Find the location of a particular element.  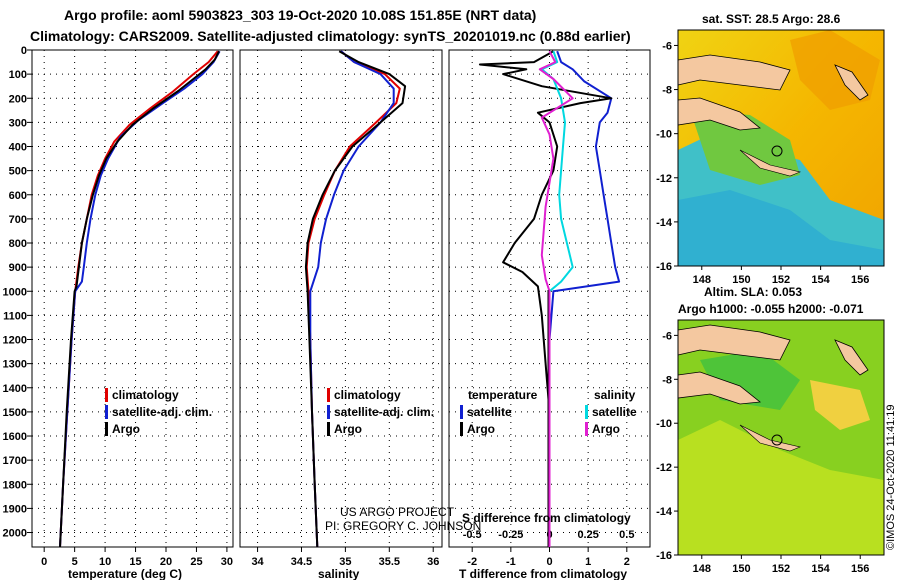

legend-swatch-temp-argo is located at coordinates (461, 429).